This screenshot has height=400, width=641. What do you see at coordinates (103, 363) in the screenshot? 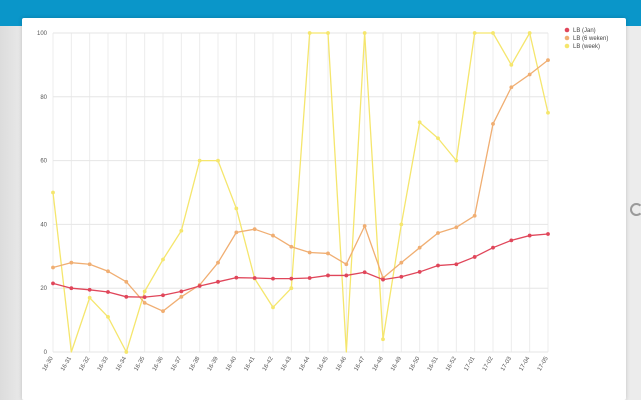
I see `x-tick-label: 16-33` at bounding box center [103, 363].